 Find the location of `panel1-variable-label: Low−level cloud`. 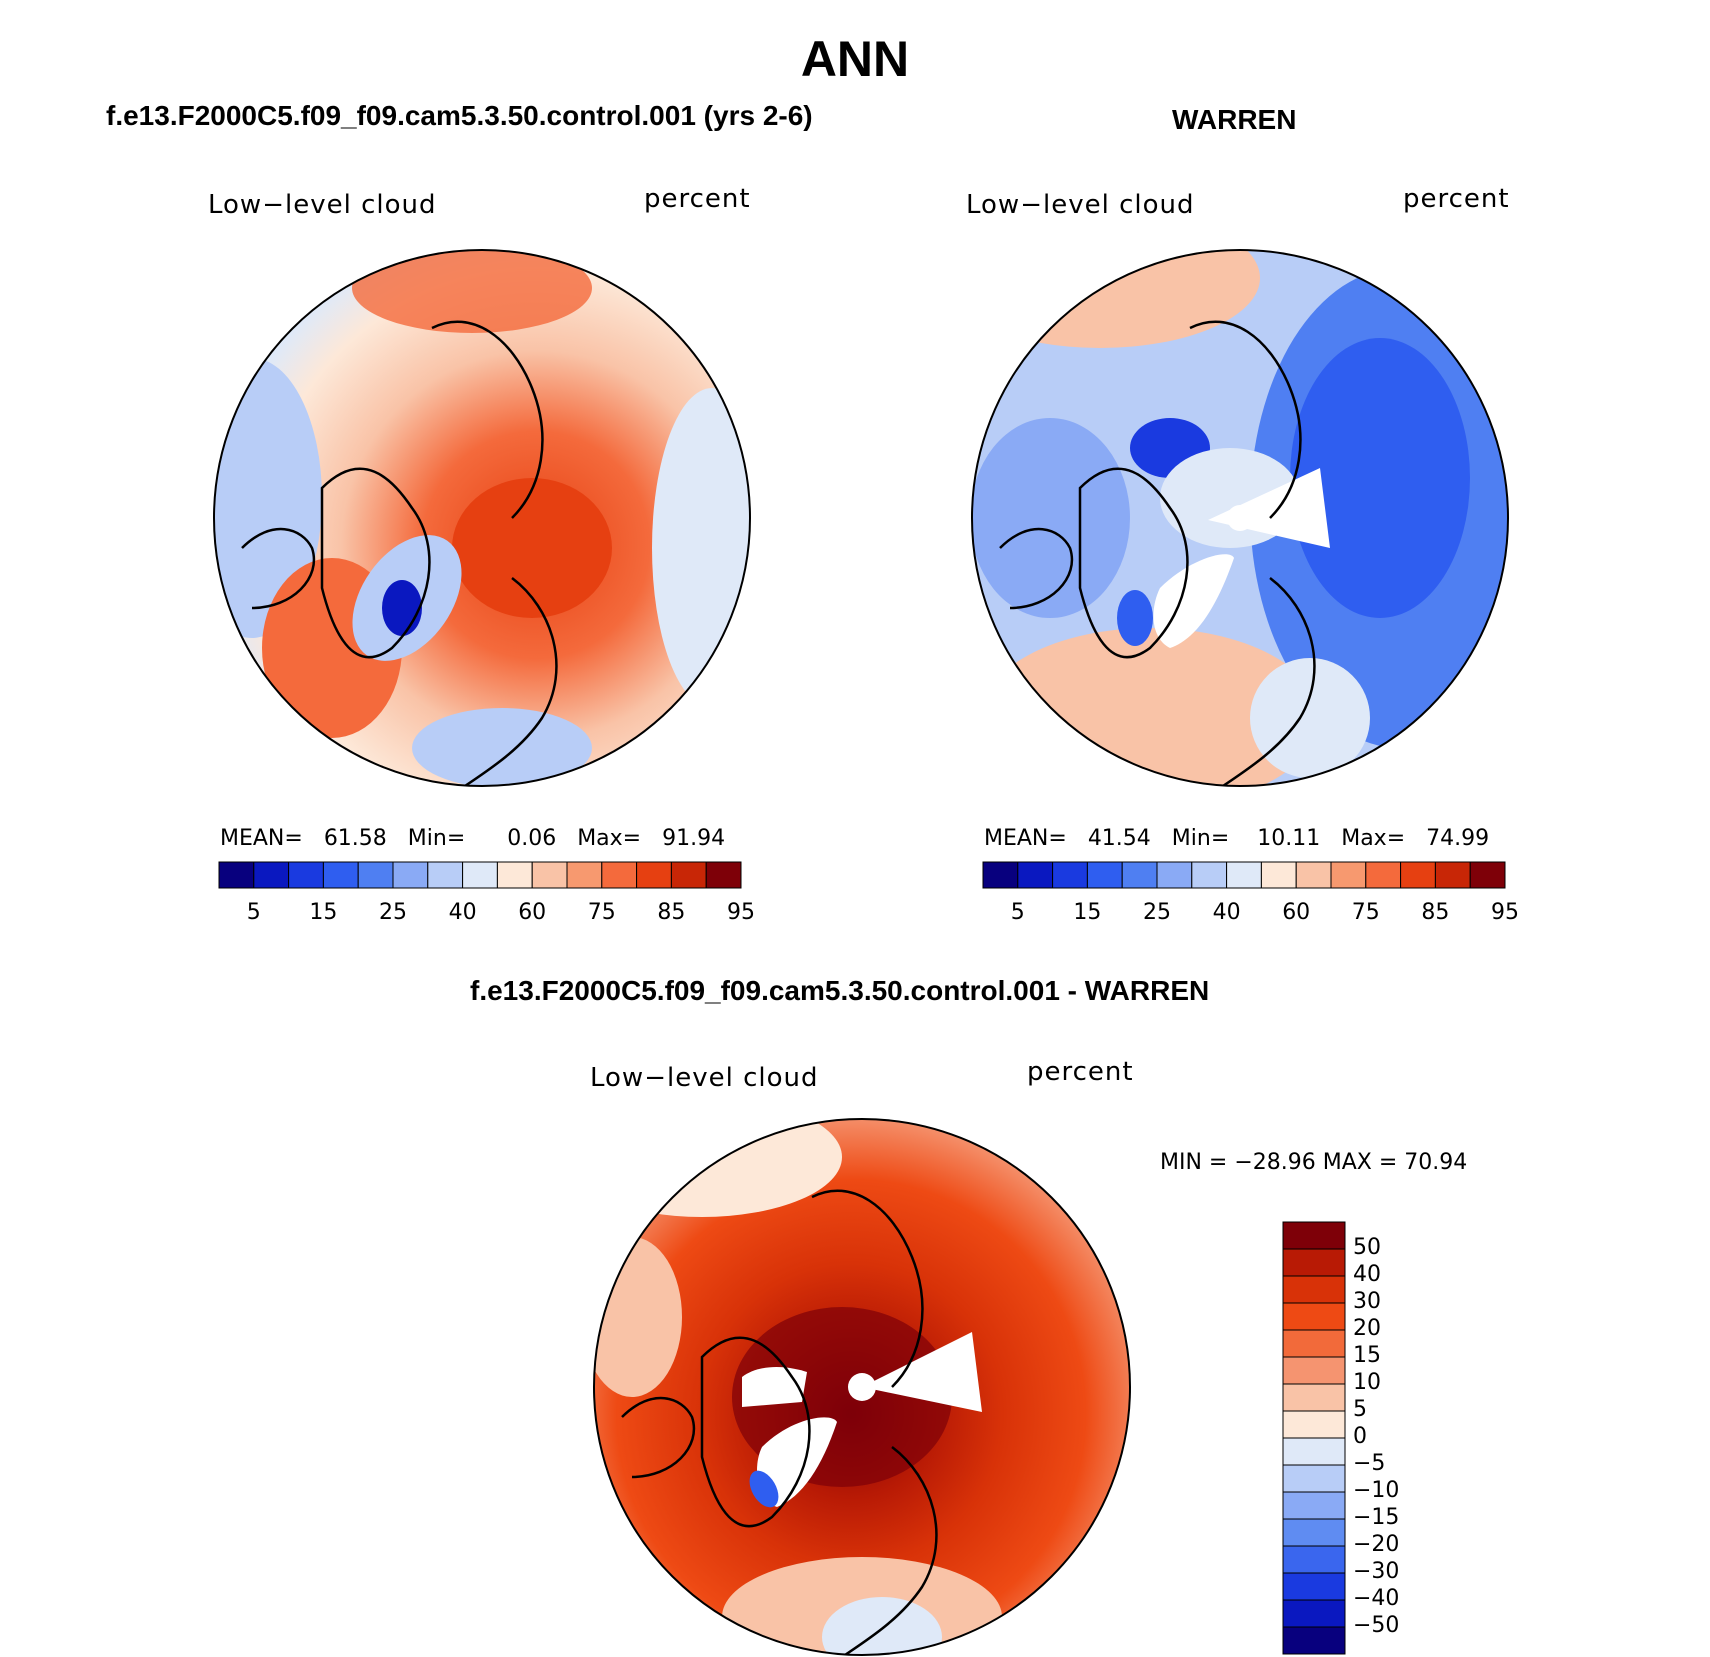

panel1-variable-label: Low−level cloud is located at coordinates (322, 205).